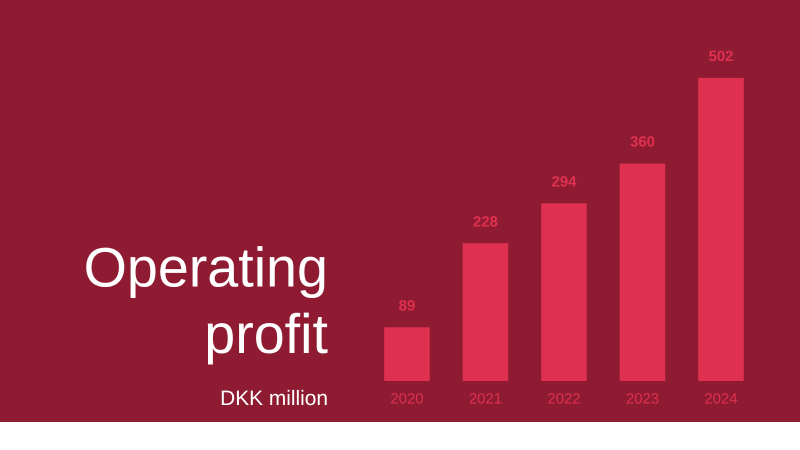 The height and width of the screenshot is (450, 800). What do you see at coordinates (206, 301) in the screenshot?
I see `text: Operating profit` at bounding box center [206, 301].